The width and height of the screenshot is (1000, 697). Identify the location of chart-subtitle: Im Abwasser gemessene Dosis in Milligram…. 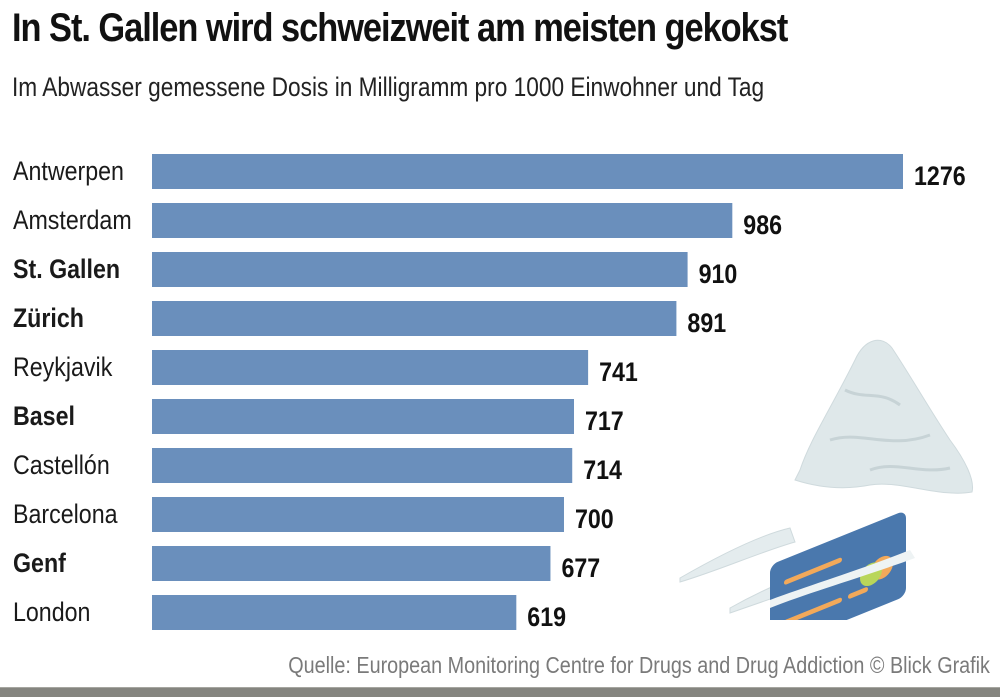
(388, 87).